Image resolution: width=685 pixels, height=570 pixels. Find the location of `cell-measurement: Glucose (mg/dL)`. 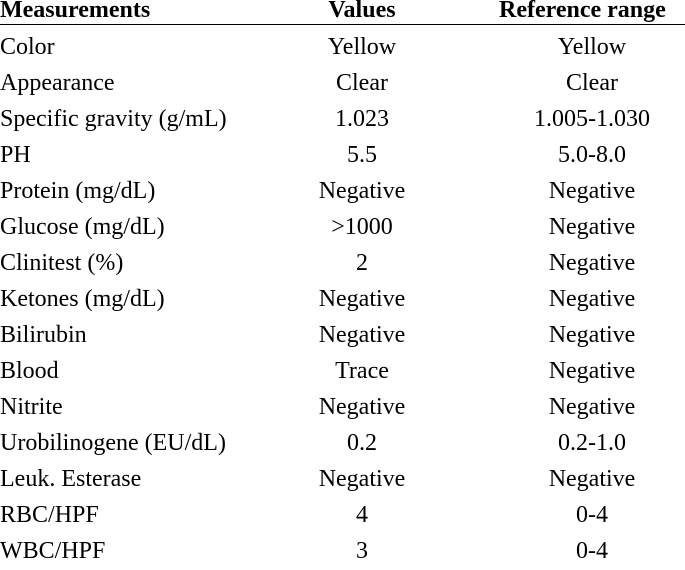

cell-measurement: Glucose (mg/dL) is located at coordinates (82, 227).